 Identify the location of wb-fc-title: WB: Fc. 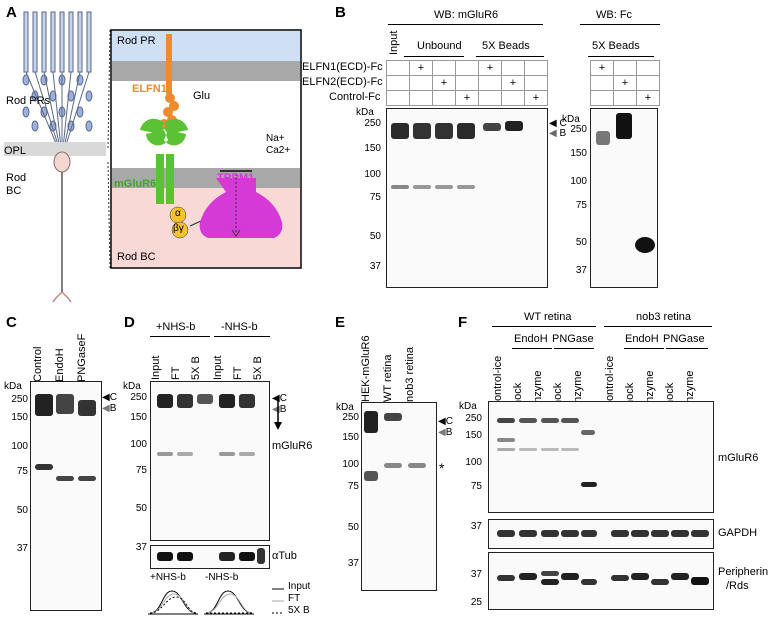
(614, 15).